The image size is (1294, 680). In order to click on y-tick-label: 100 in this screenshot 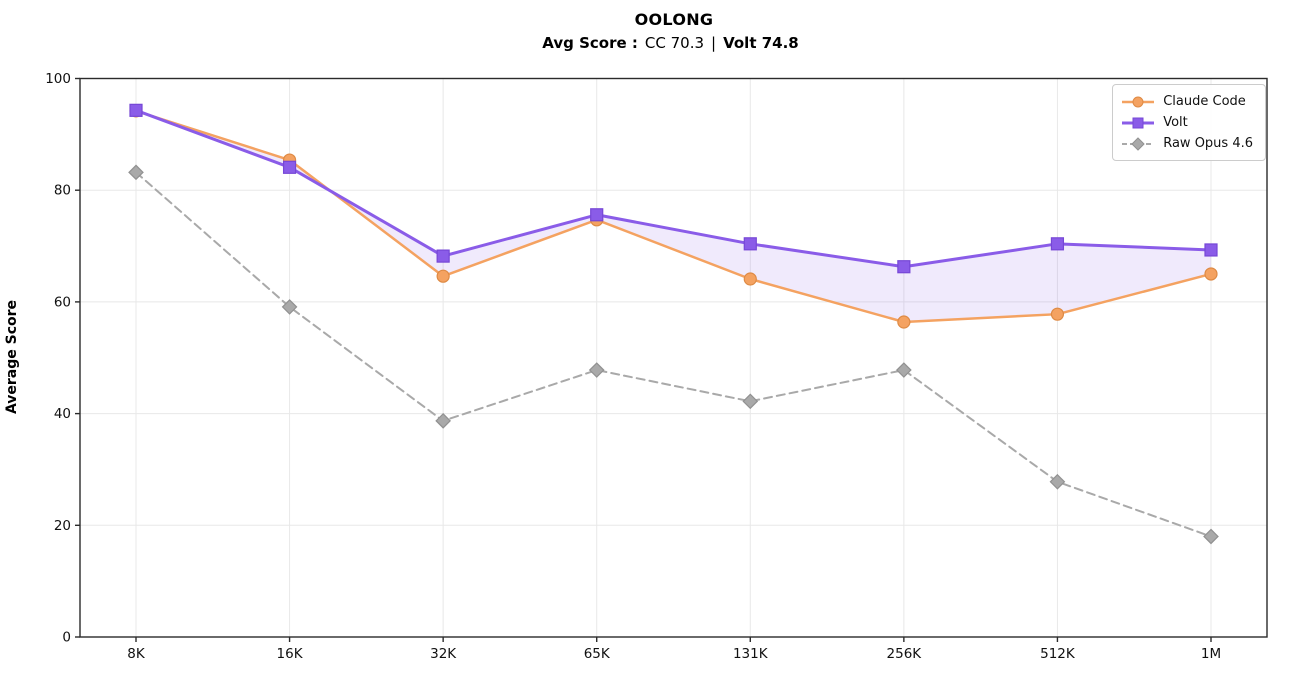, I will do `click(58, 79)`.